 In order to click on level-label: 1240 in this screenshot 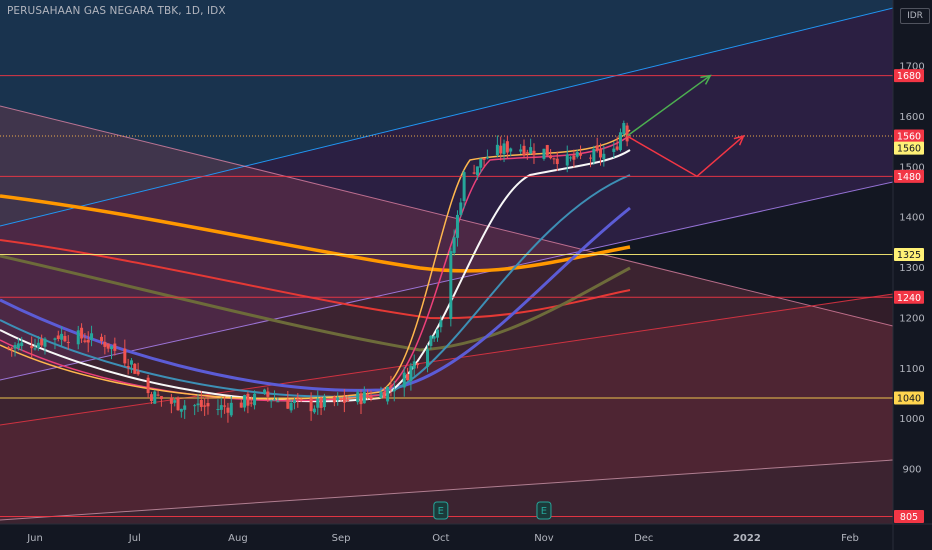, I will do `click(909, 298)`.